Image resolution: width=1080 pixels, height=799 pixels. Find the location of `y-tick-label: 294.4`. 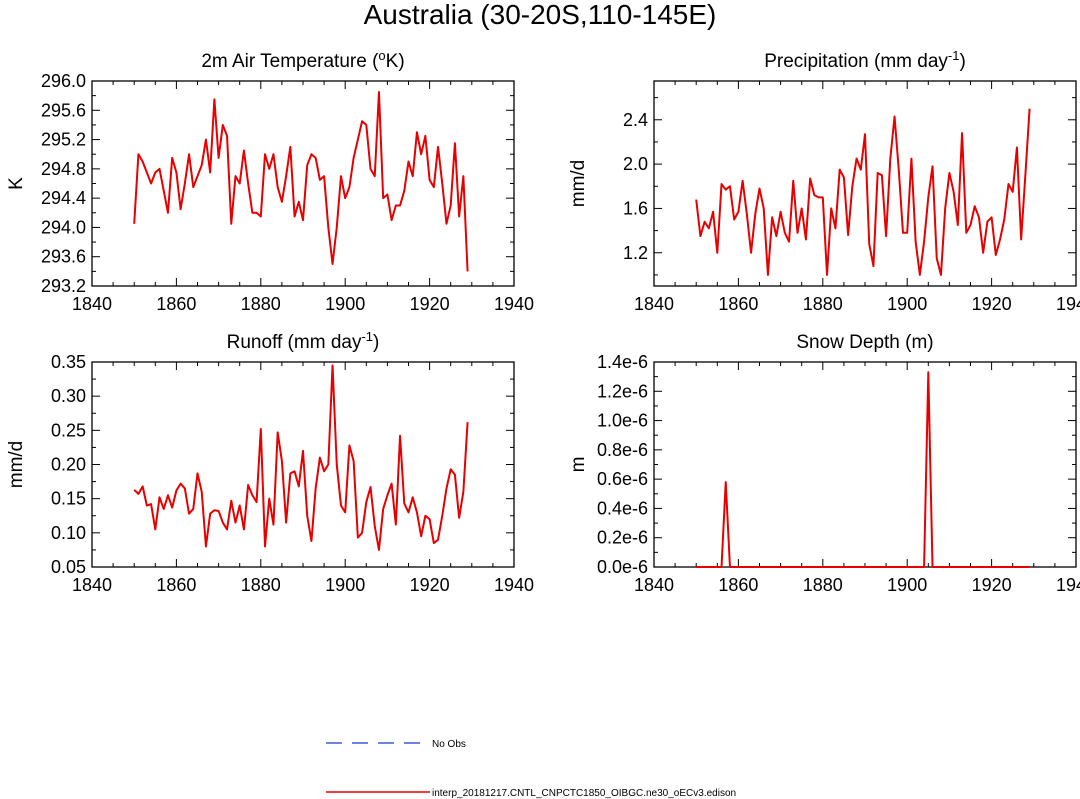

y-tick-label: 294.4 is located at coordinates (63, 198).